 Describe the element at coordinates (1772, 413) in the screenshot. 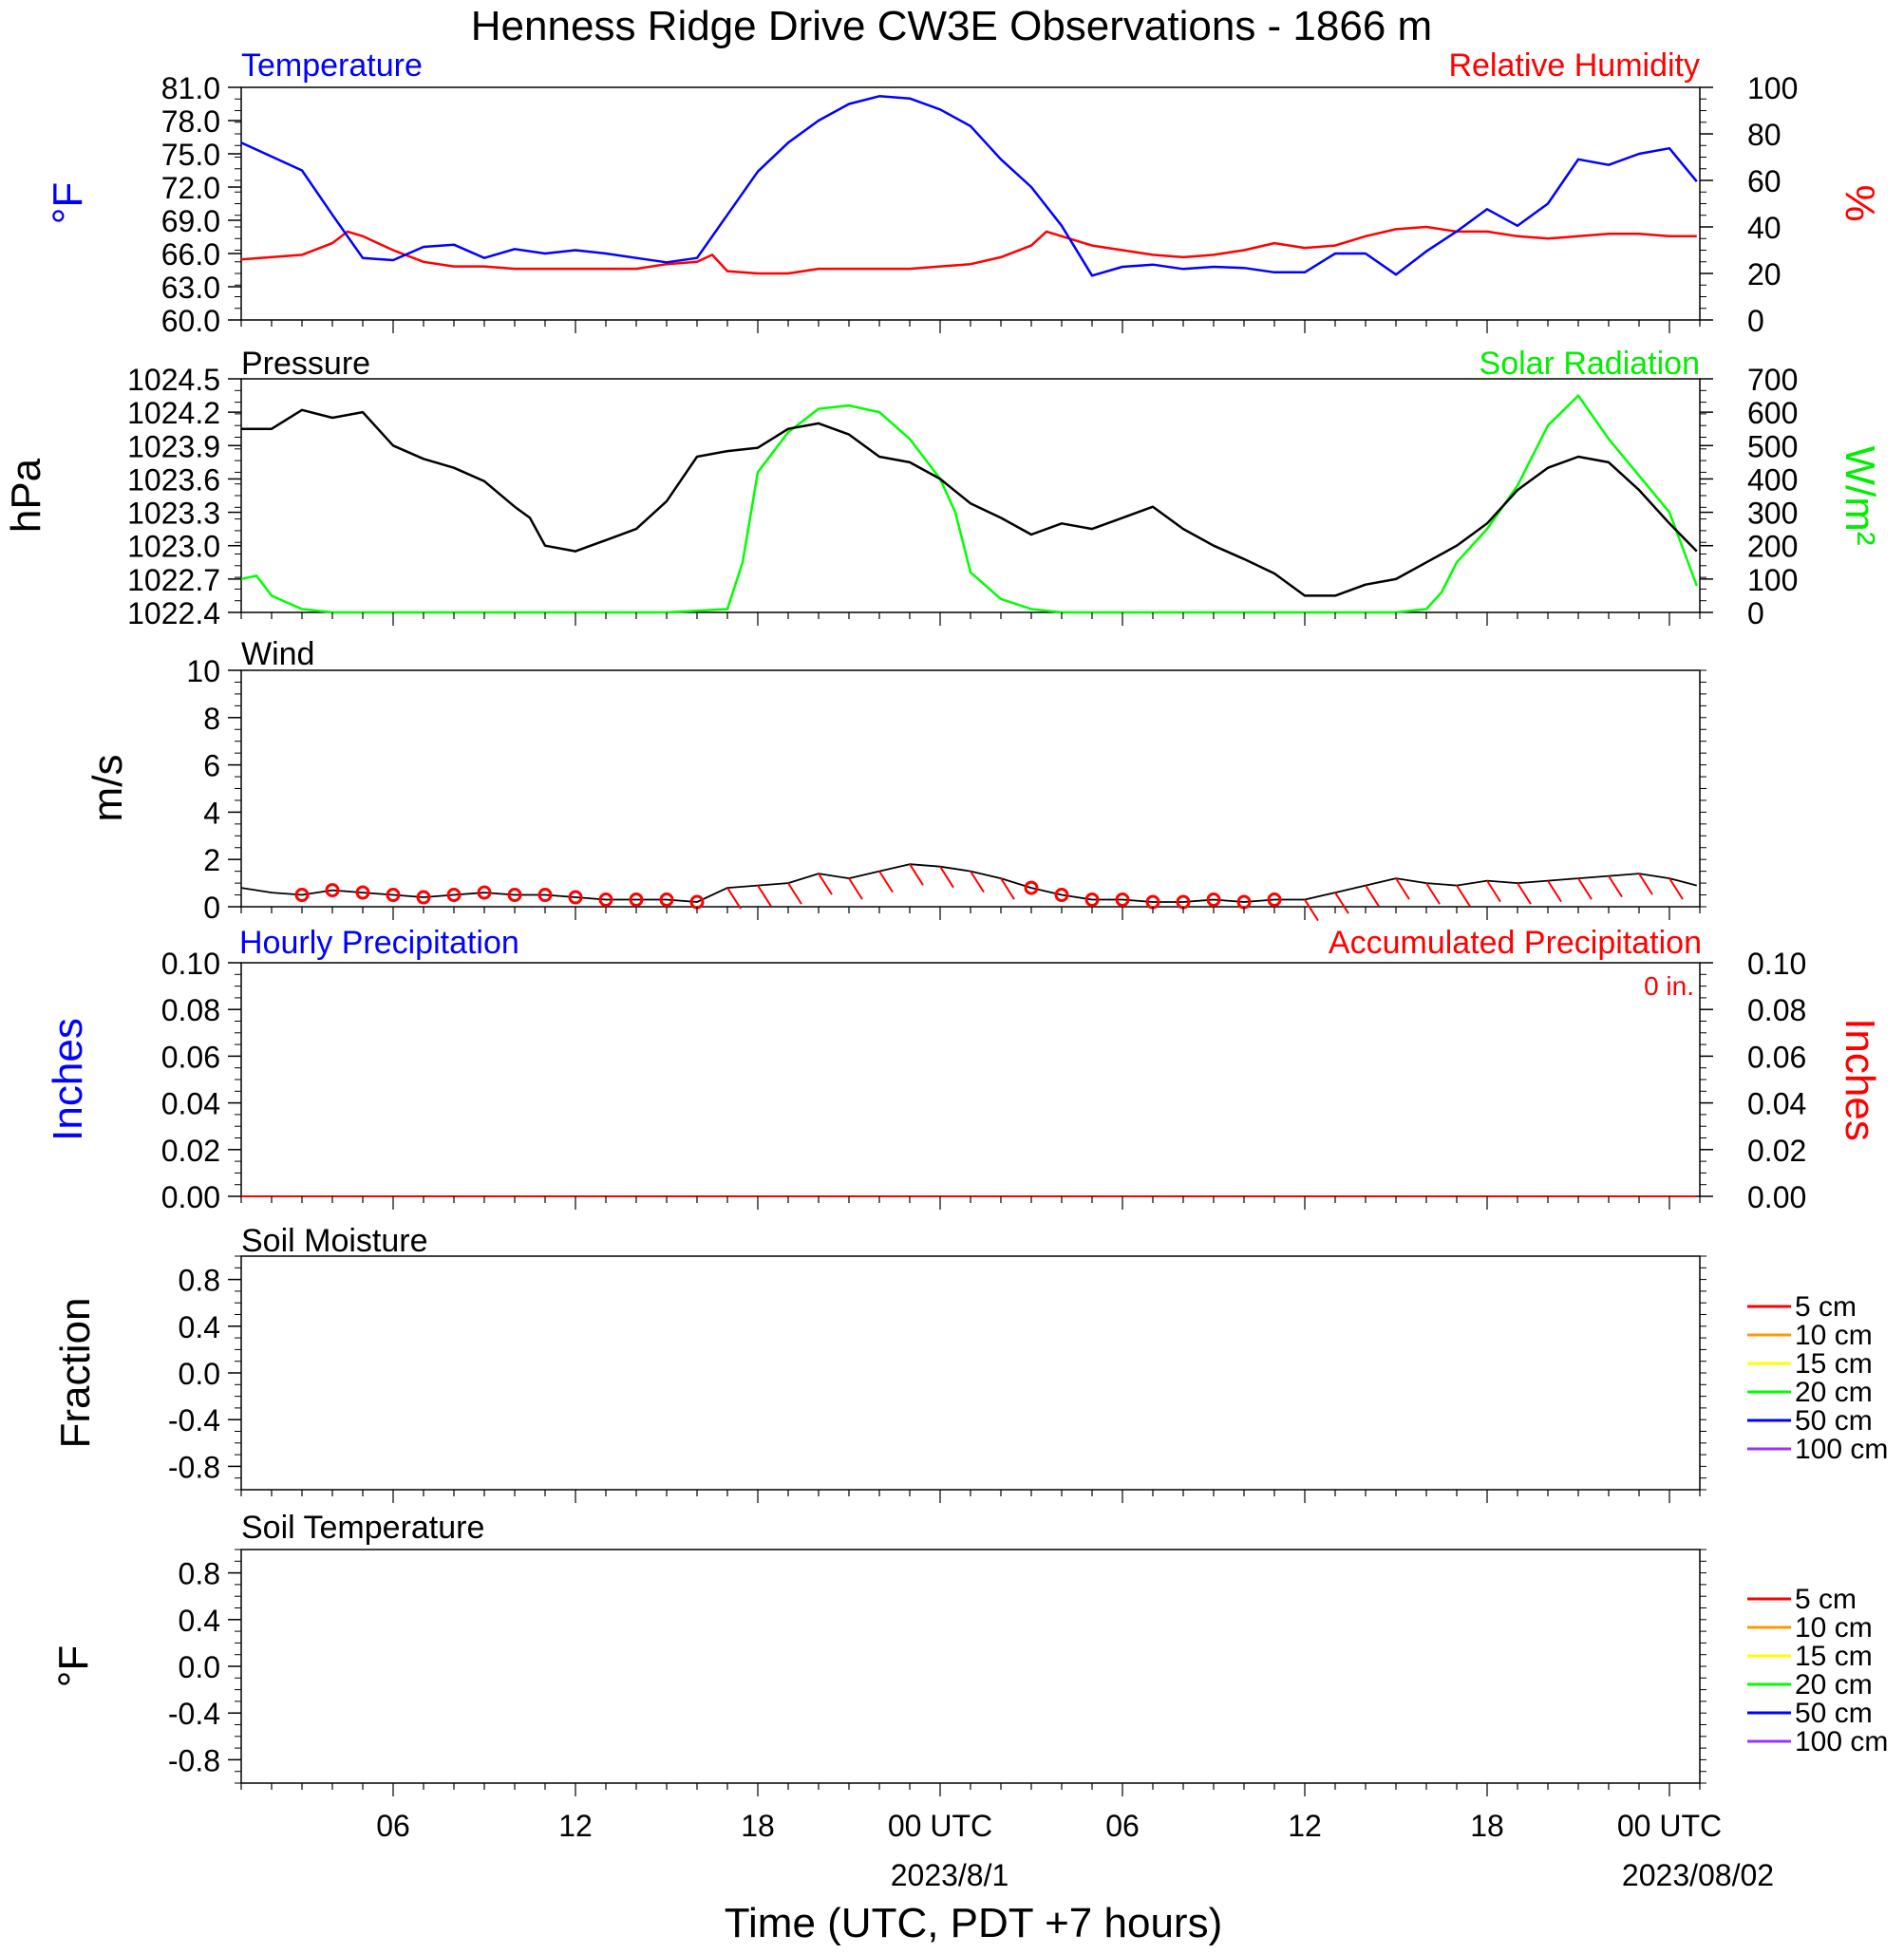

I see `y-tick-label: 600` at that location.